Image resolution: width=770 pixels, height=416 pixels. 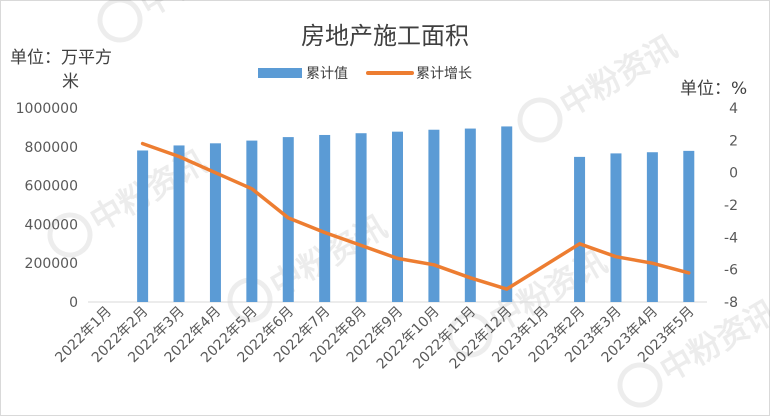 I want to click on left-tick-label: 400000, so click(x=51, y=225).